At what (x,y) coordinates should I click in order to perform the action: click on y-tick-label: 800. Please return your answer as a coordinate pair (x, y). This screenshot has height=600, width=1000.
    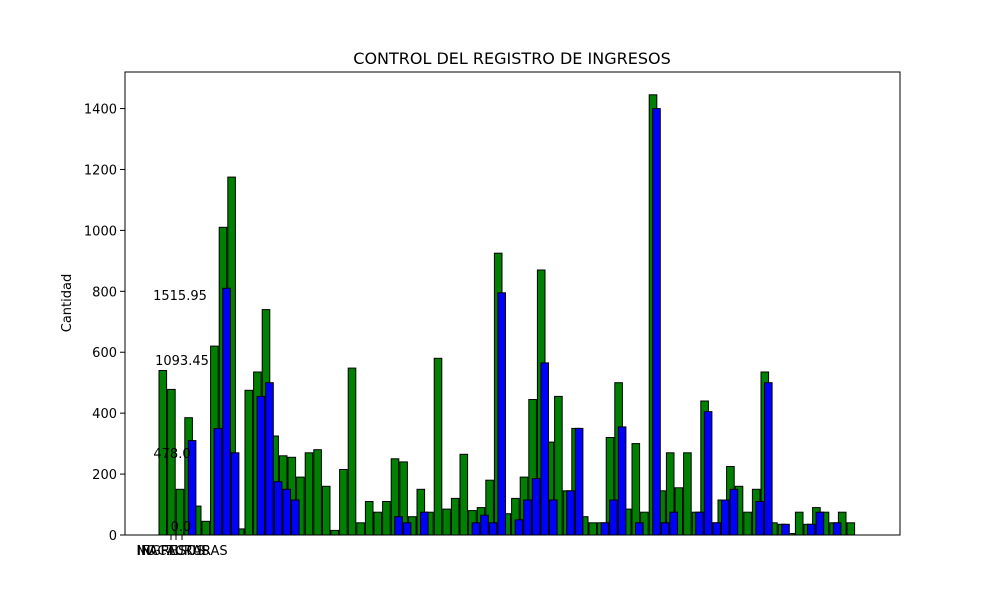
    Looking at the image, I should click on (104, 292).